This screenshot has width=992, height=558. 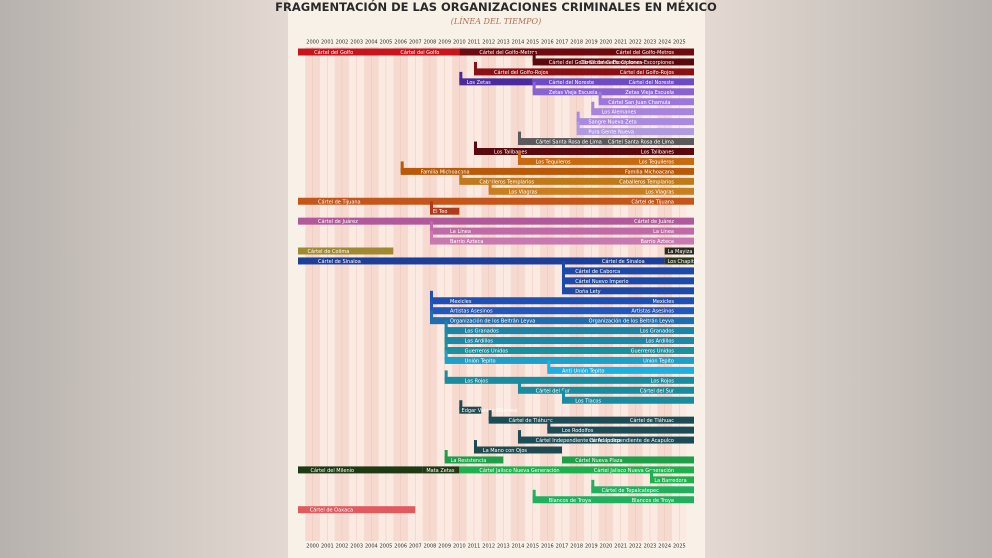 I want to click on bar-label: Cártel del Golfo-Metros, so click(x=645, y=52).